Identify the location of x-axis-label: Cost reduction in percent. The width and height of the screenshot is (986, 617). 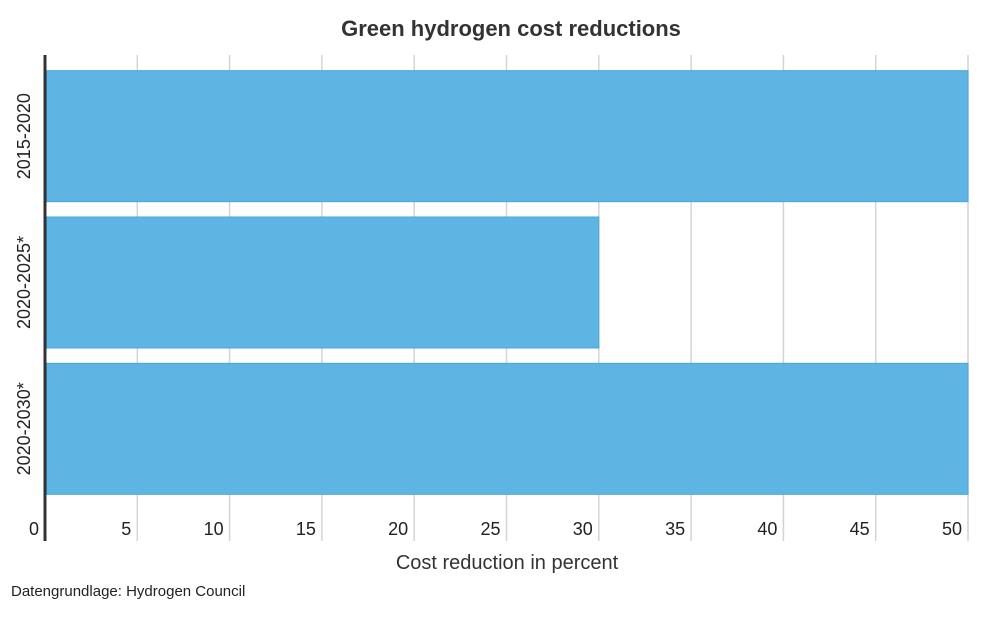
(507, 563).